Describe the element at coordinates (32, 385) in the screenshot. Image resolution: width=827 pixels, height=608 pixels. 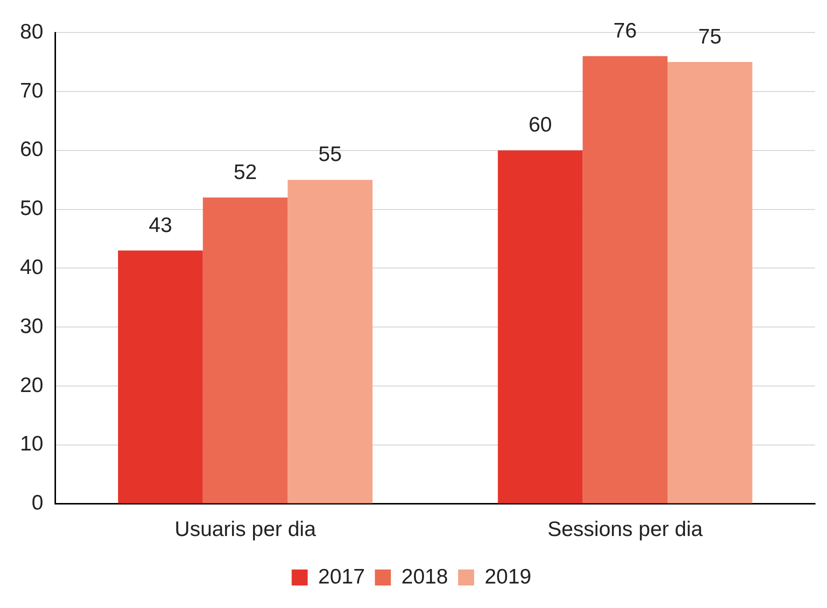
I see `y-tick-label: 20` at that location.